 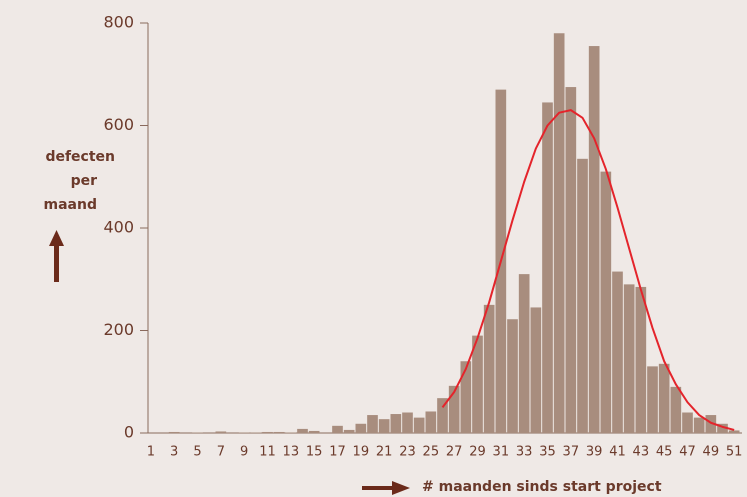 I want to click on y-tick-label: 200, so click(x=118, y=329).